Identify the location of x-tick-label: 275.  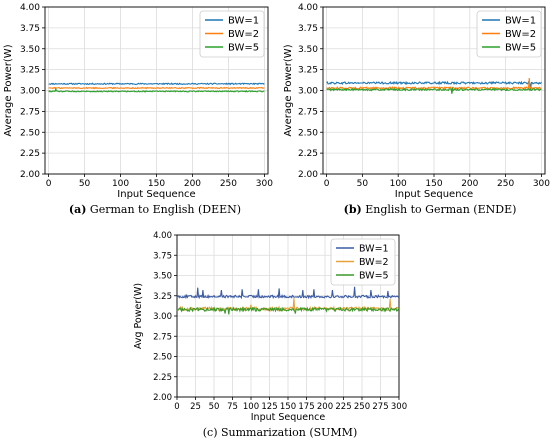
(380, 407).